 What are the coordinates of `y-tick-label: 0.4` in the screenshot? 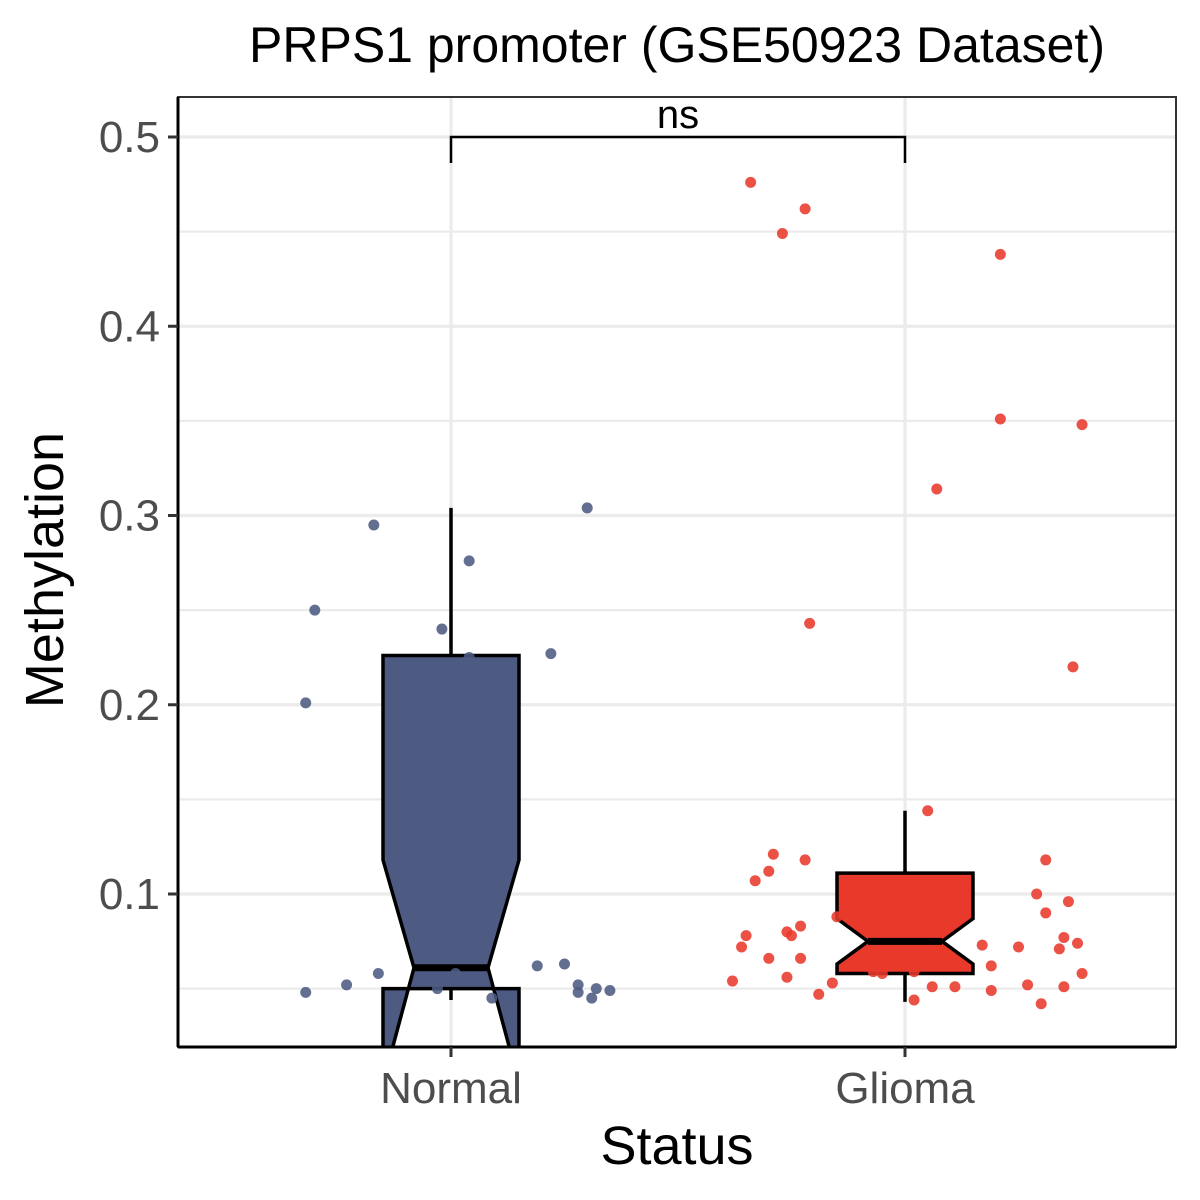 It's located at (129, 326).